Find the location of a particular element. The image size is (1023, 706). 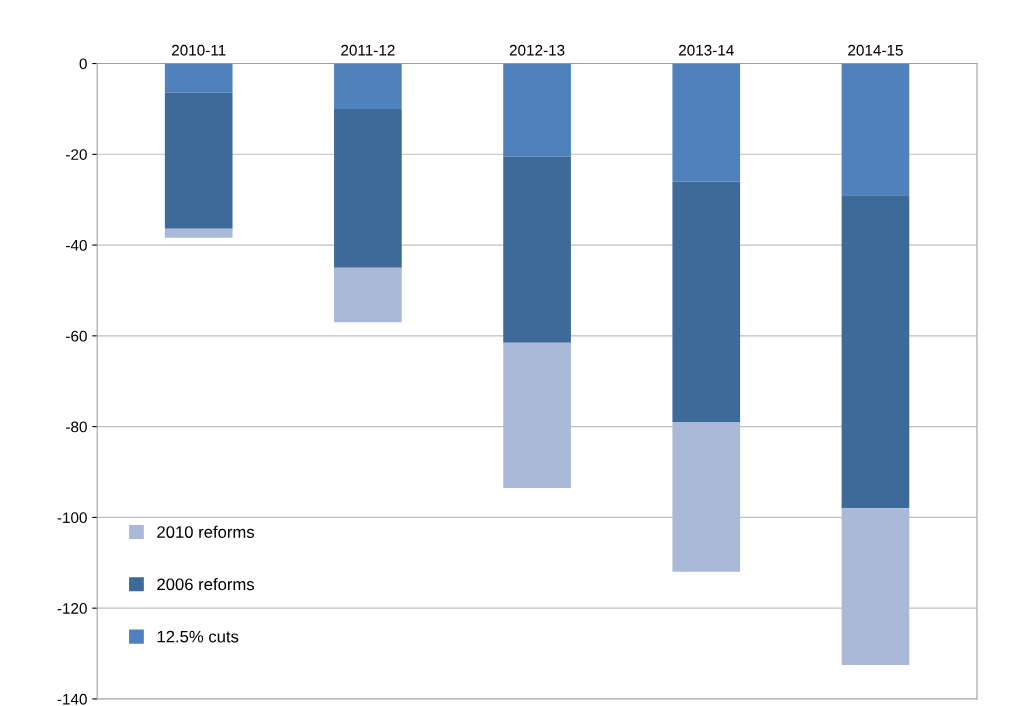

legend-label: 2006 reforms is located at coordinates (206, 584).